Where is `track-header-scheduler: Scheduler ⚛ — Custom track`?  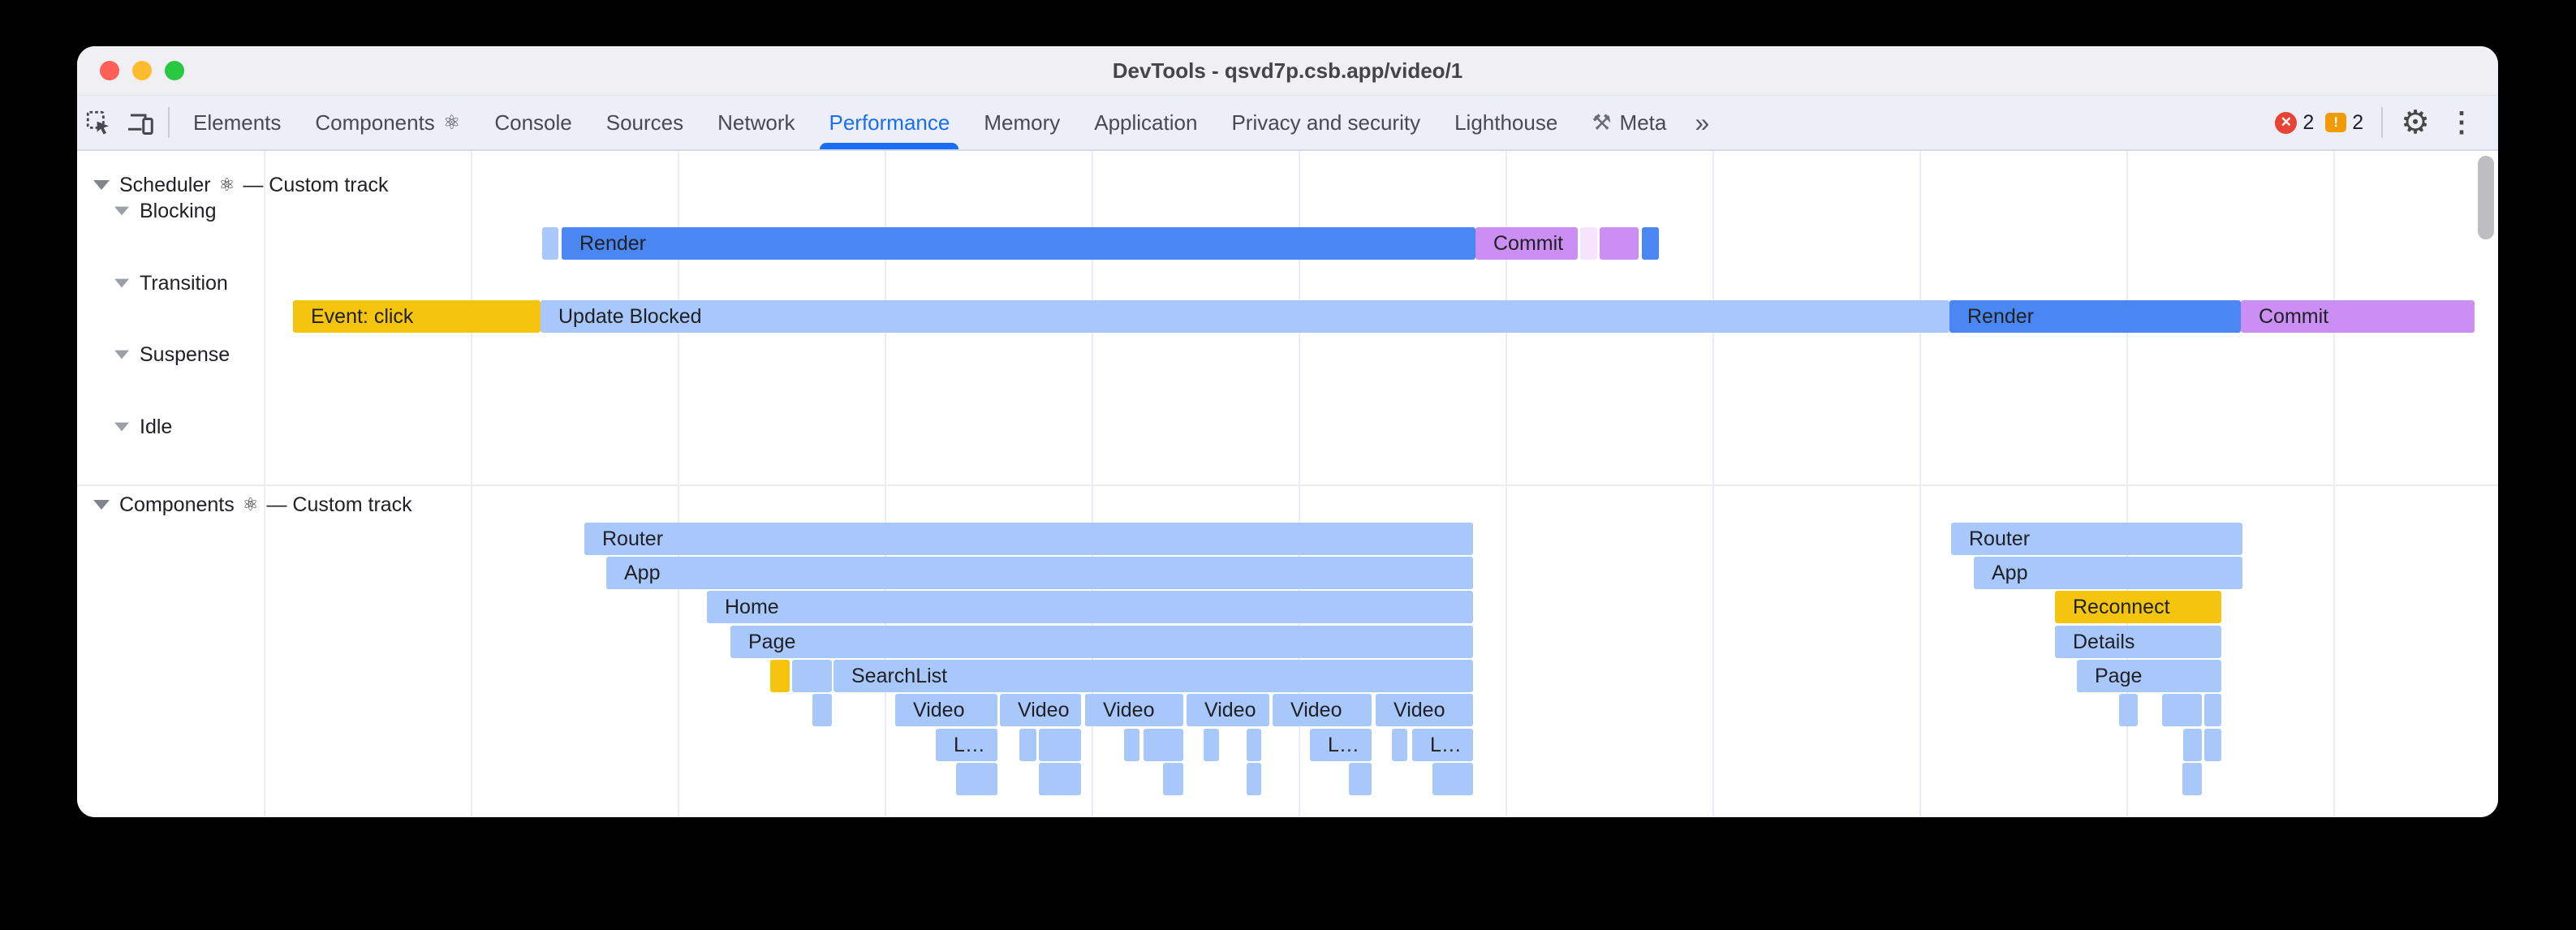
track-header-scheduler: Scheduler ⚛ — Custom track is located at coordinates (241, 185).